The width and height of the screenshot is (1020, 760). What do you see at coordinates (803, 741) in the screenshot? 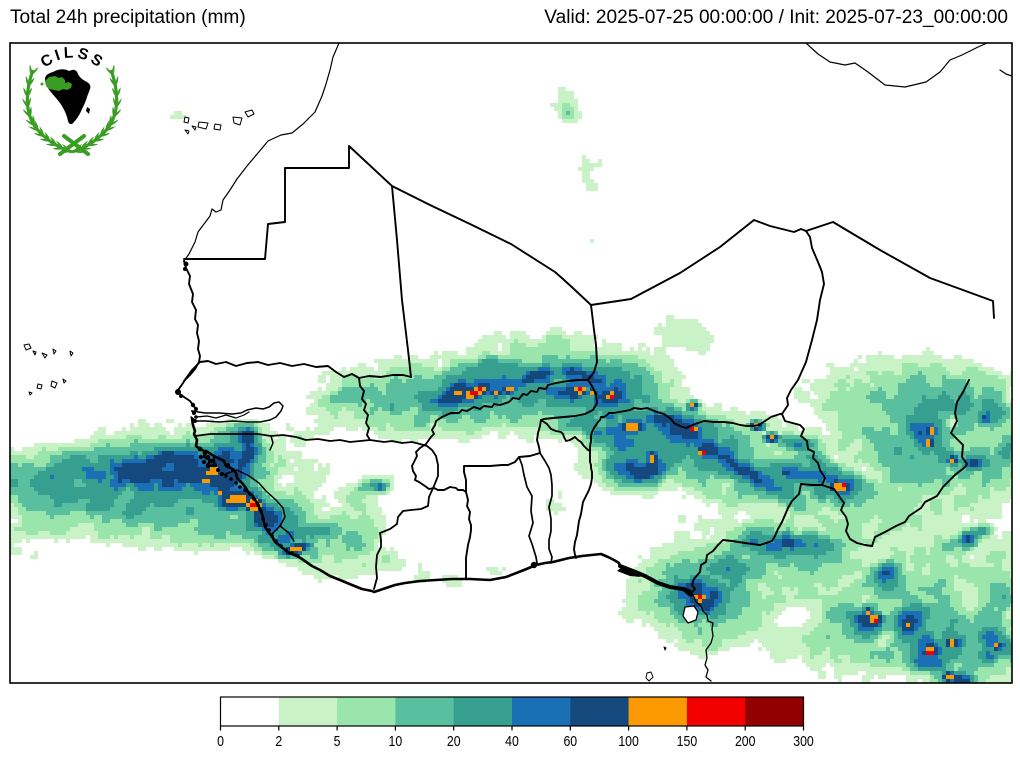
I see `svg-text: 300` at bounding box center [803, 741].